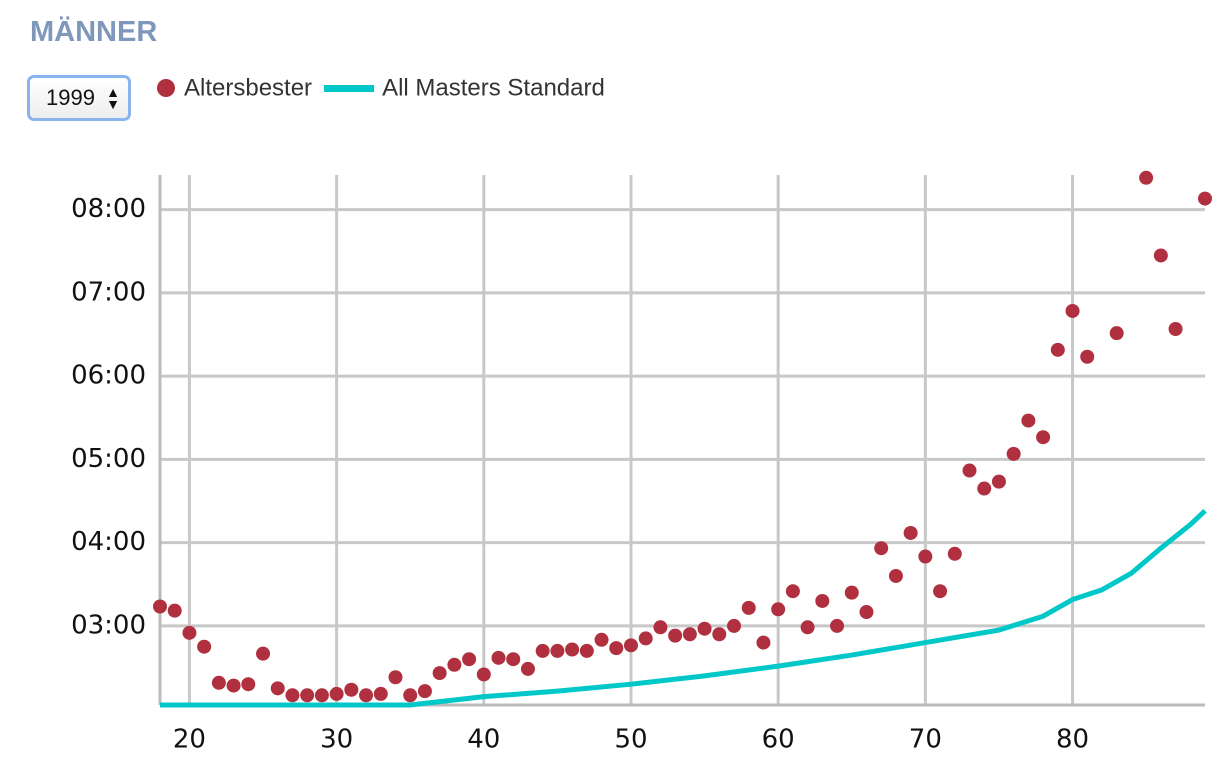 This screenshot has width=1232, height=758. Describe the element at coordinates (189, 740) in the screenshot. I see `x-tick-label: 20` at that location.